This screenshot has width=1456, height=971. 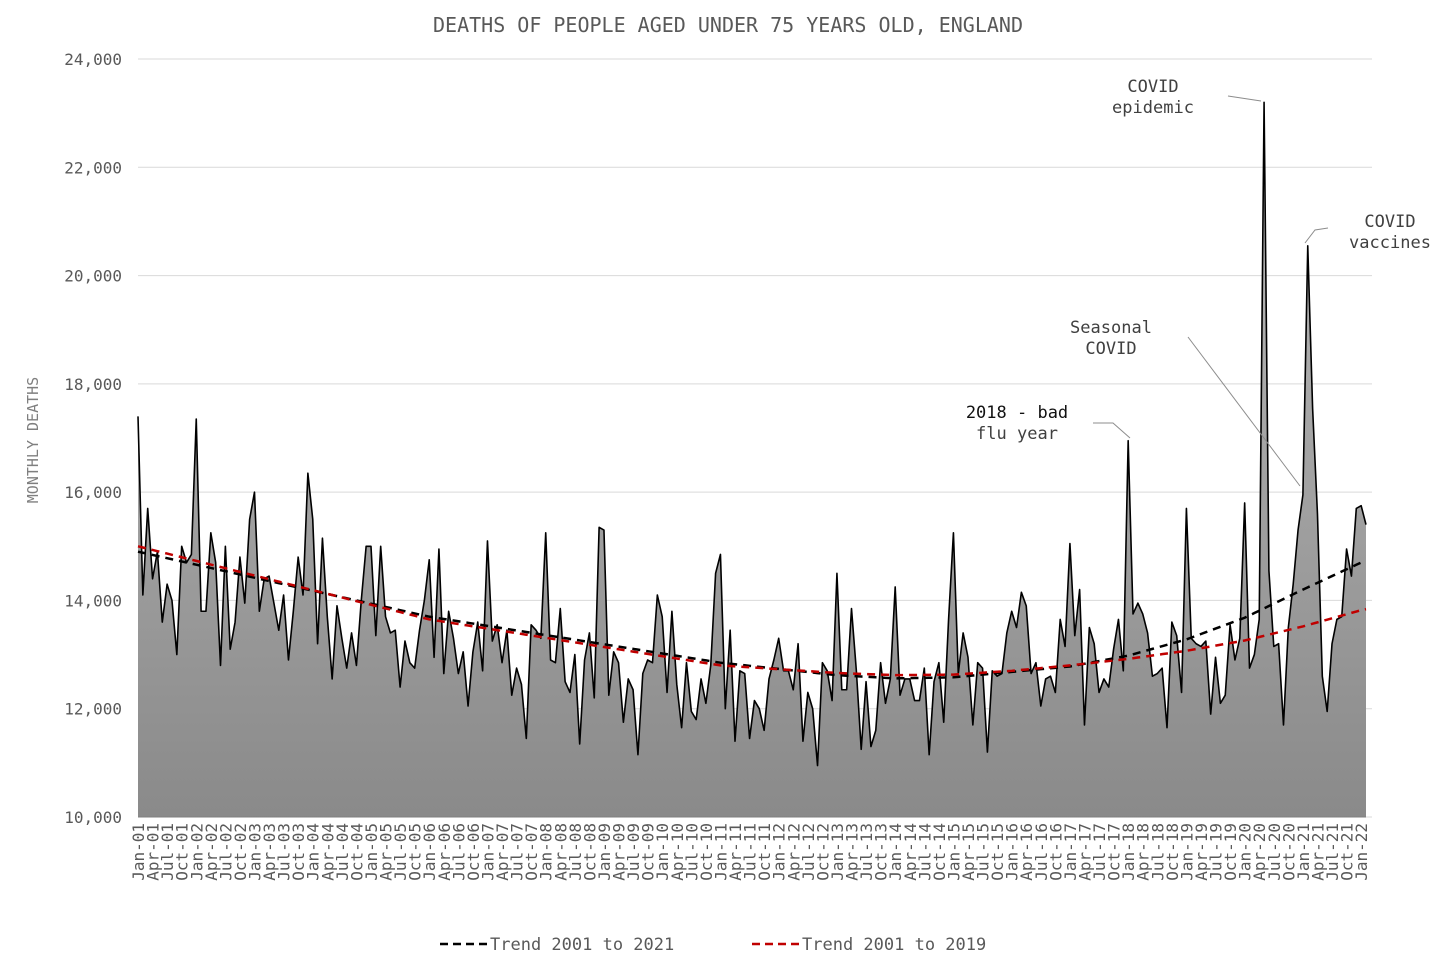 I want to click on x-tick-label: Oct-14, so click(x=939, y=852).